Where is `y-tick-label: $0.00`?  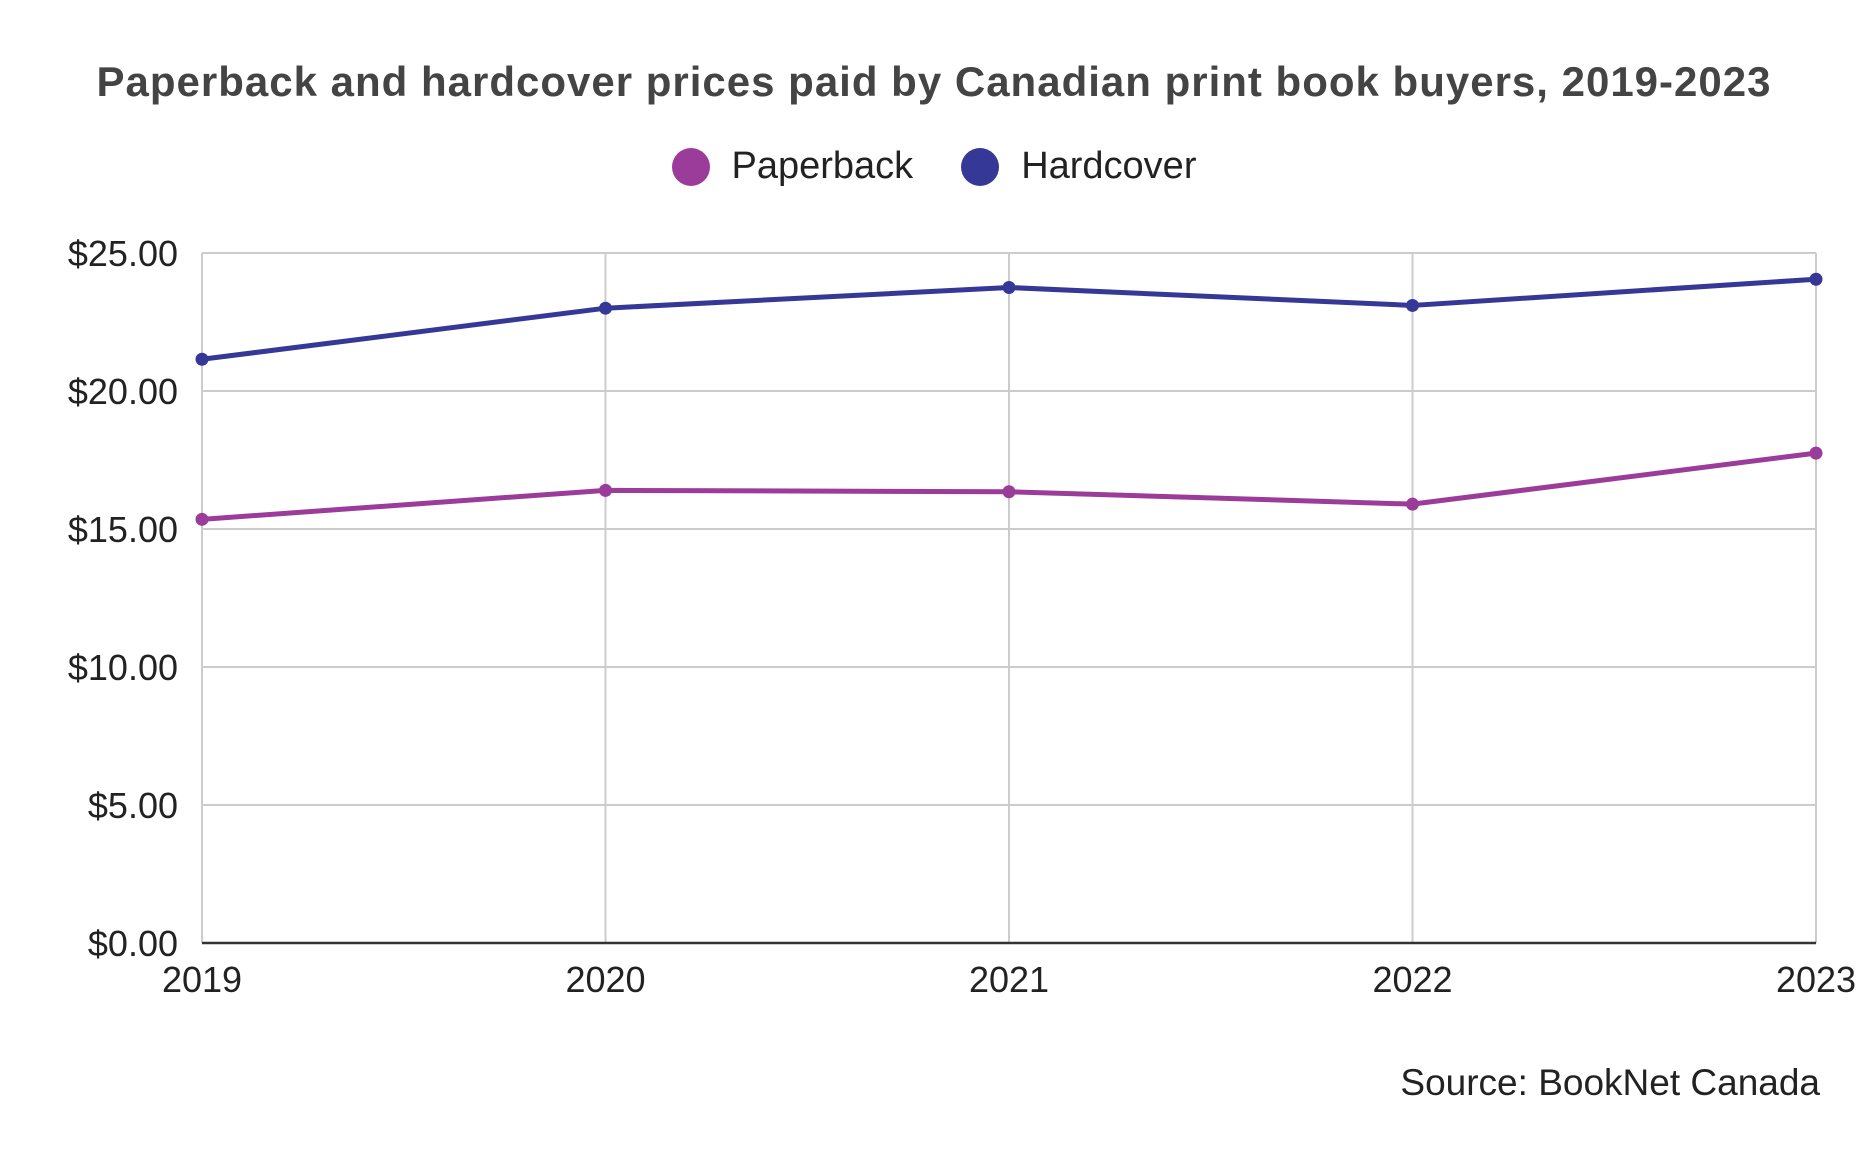 y-tick-label: $0.00 is located at coordinates (133, 943).